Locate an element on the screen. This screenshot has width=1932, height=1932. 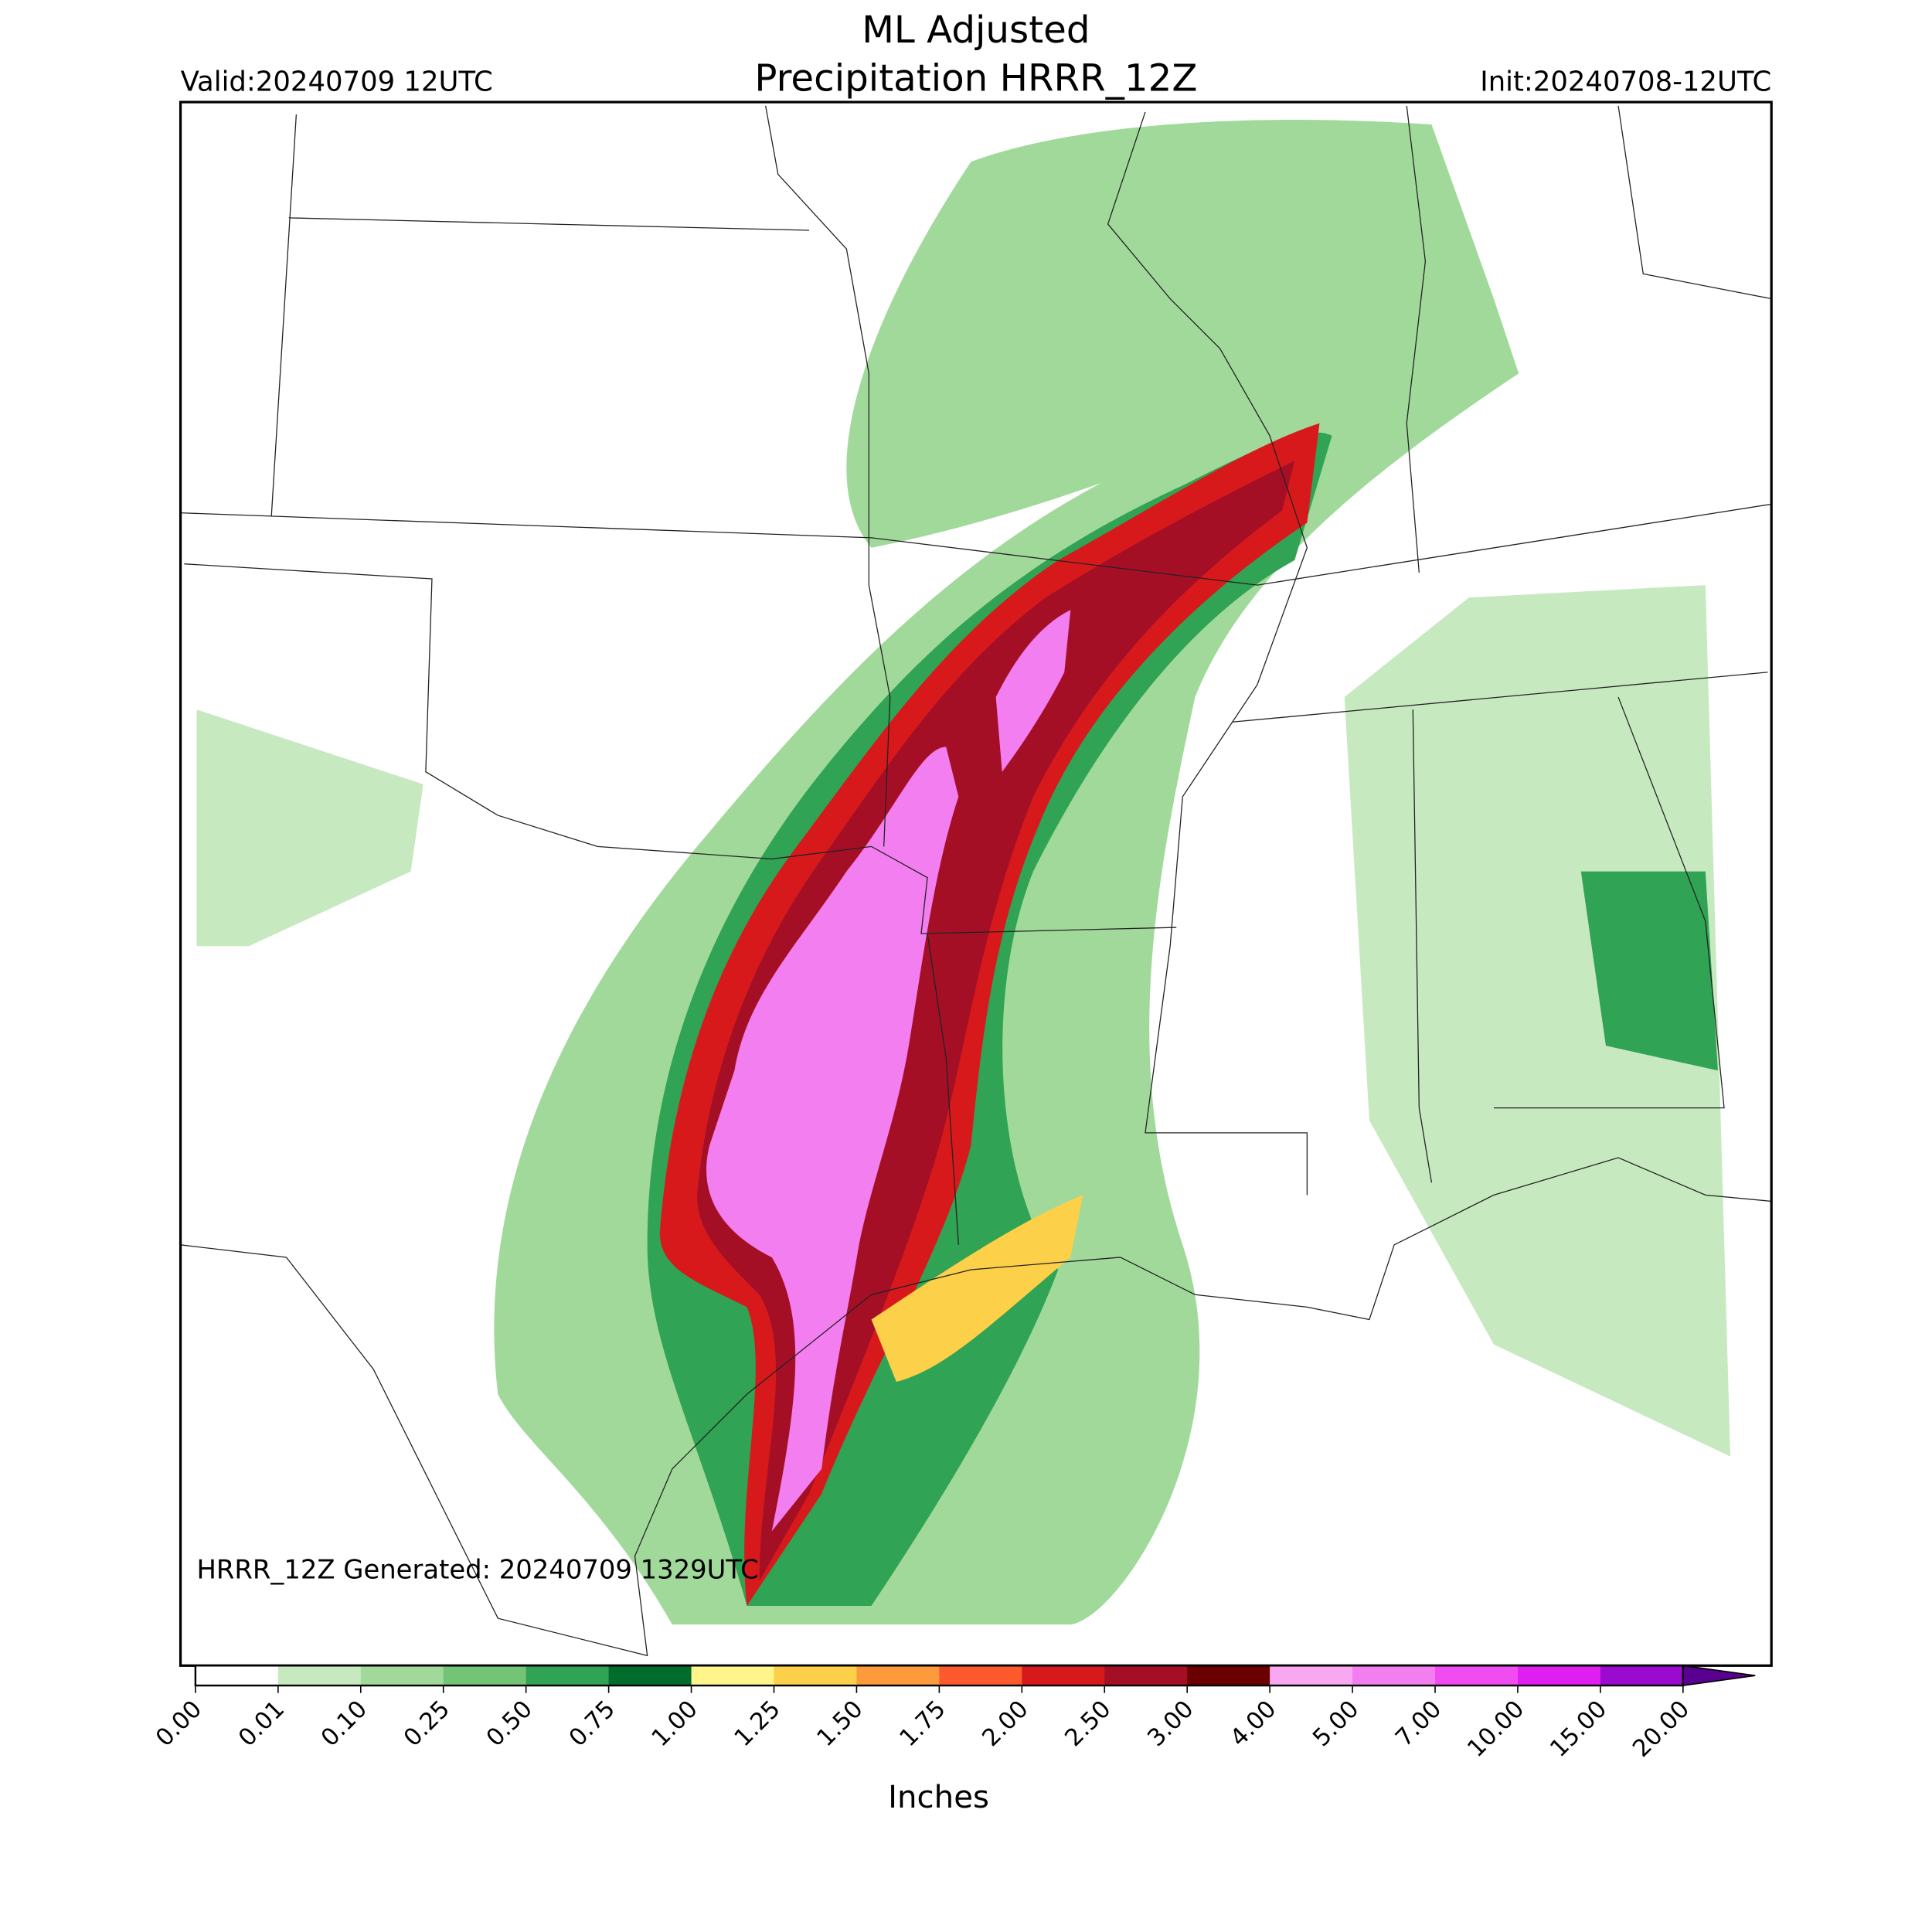
init-time: Init:20240708-12UTC is located at coordinates (1626, 82).